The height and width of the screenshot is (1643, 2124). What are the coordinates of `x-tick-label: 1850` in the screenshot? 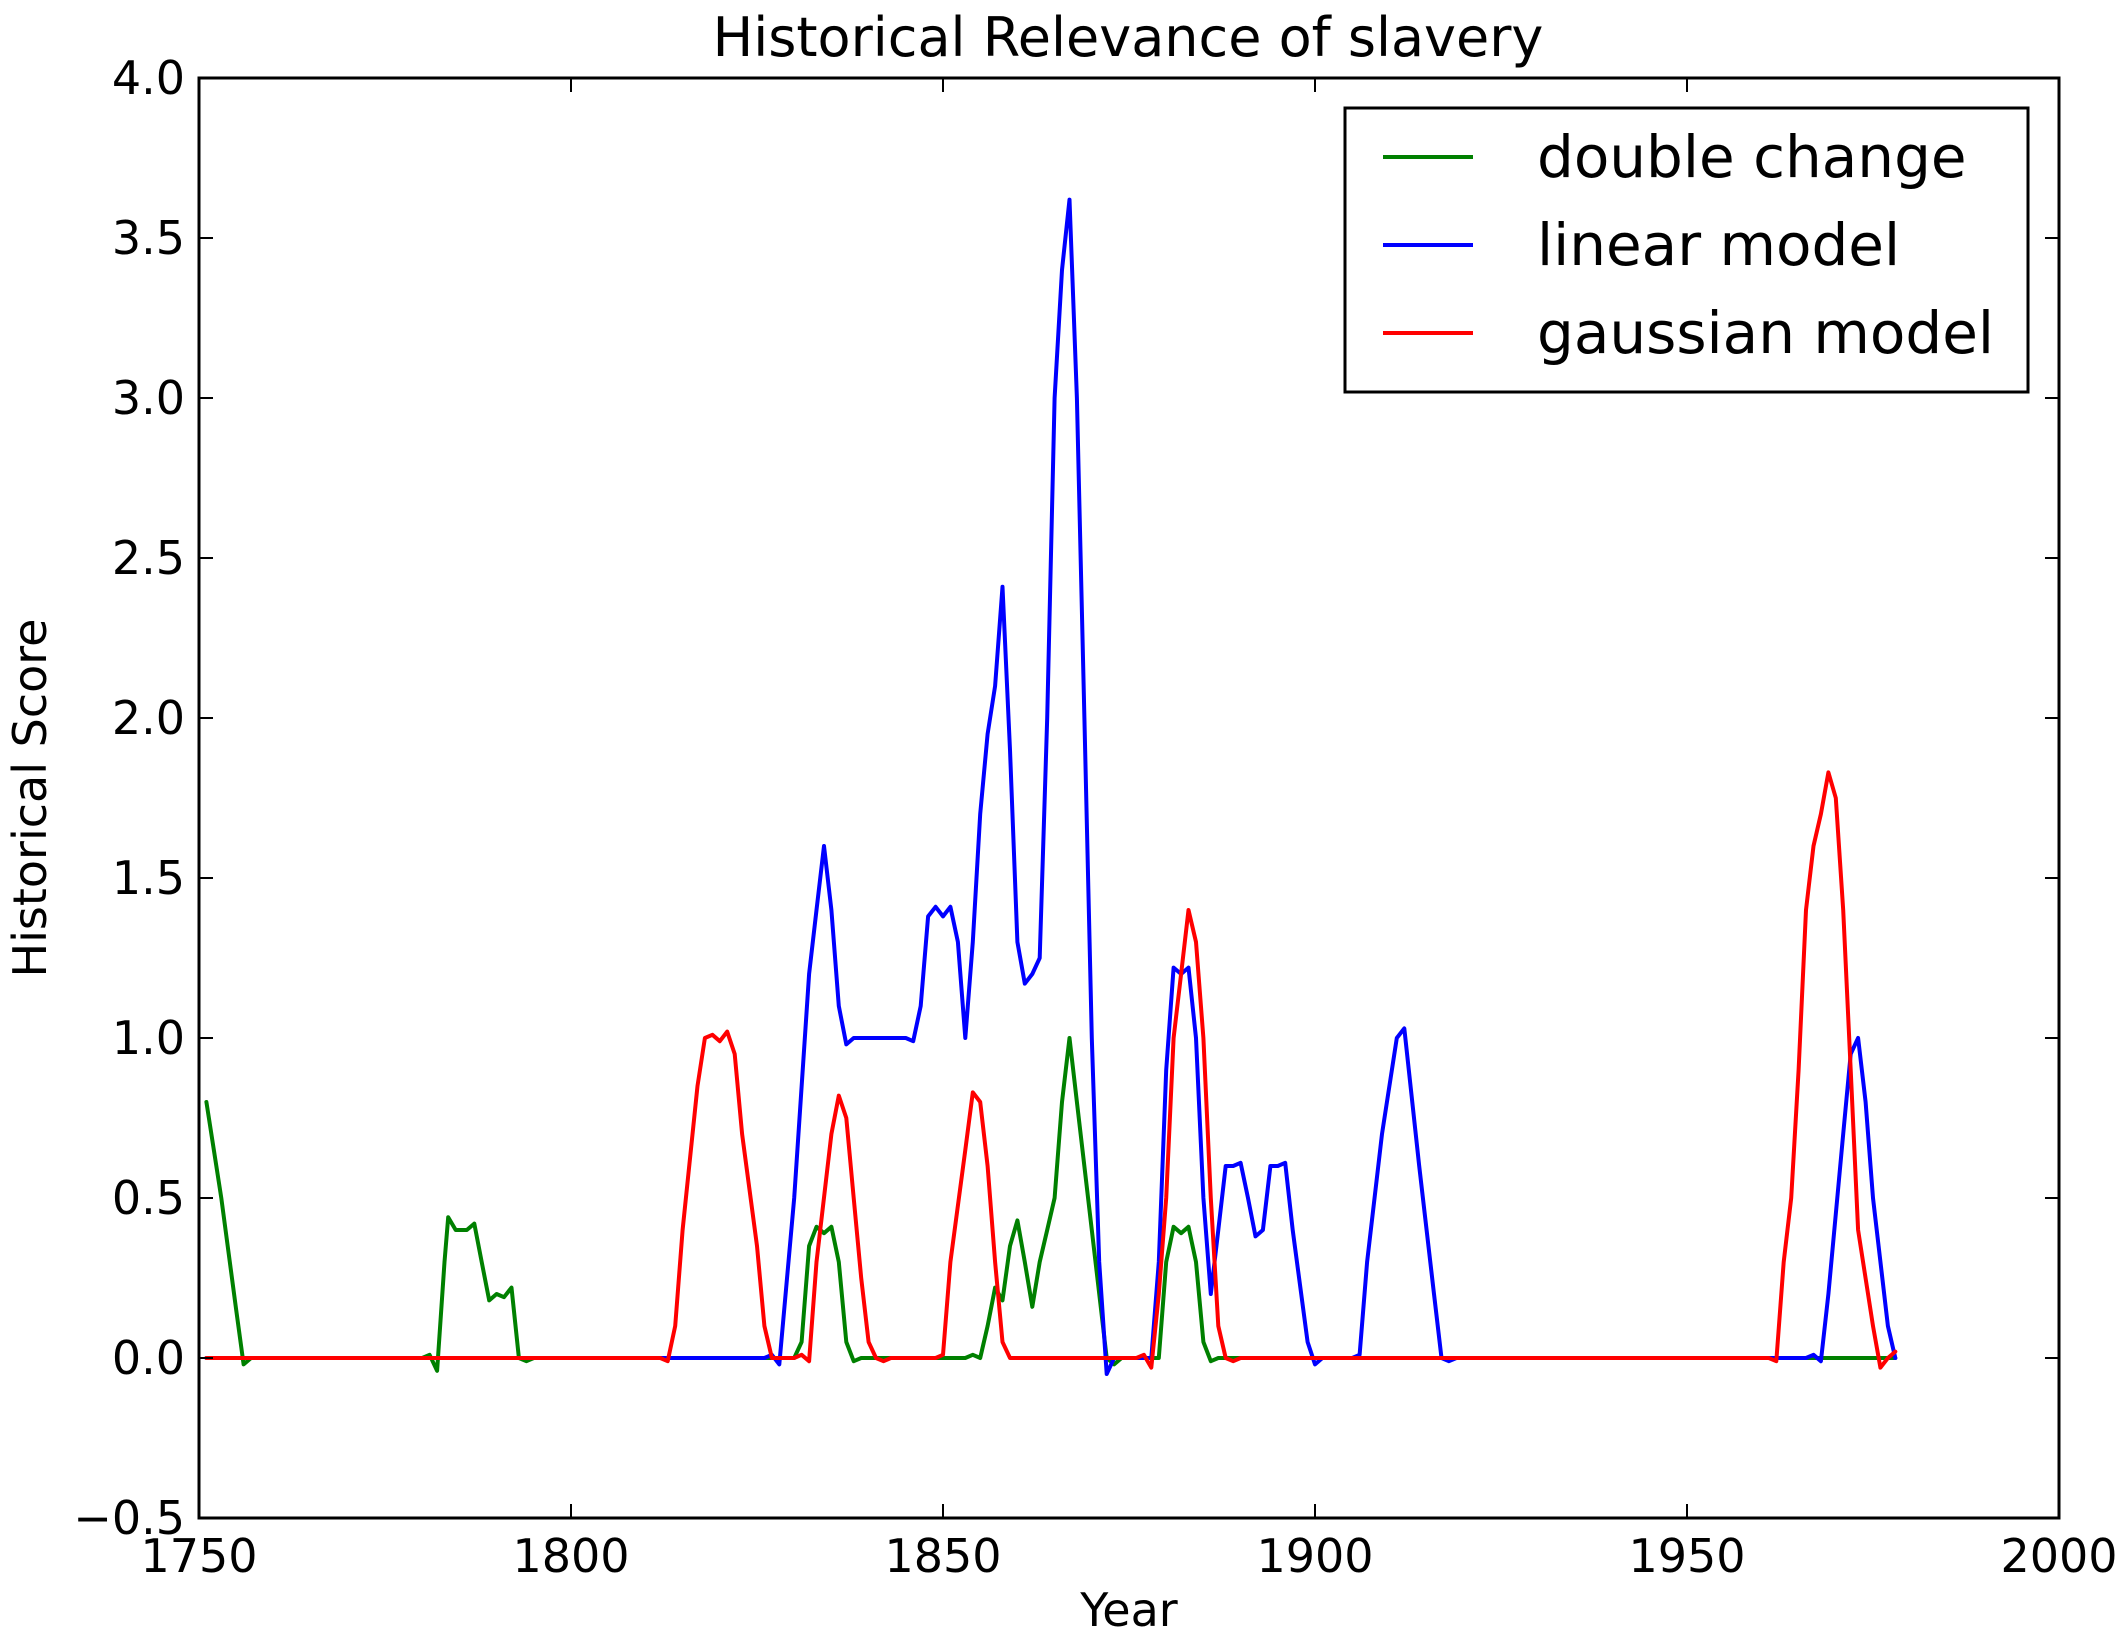 It's located at (942, 1556).